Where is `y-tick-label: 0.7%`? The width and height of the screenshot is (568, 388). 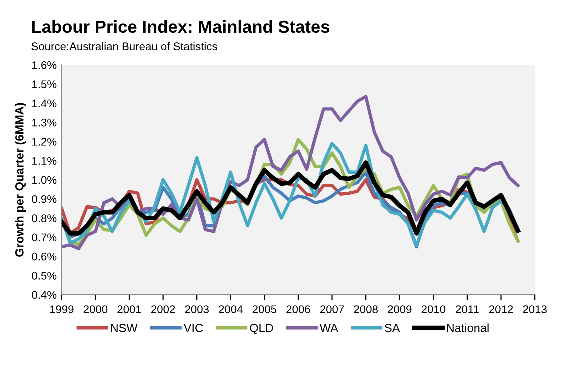
y-tick-label: 0.7% is located at coordinates (44, 238).